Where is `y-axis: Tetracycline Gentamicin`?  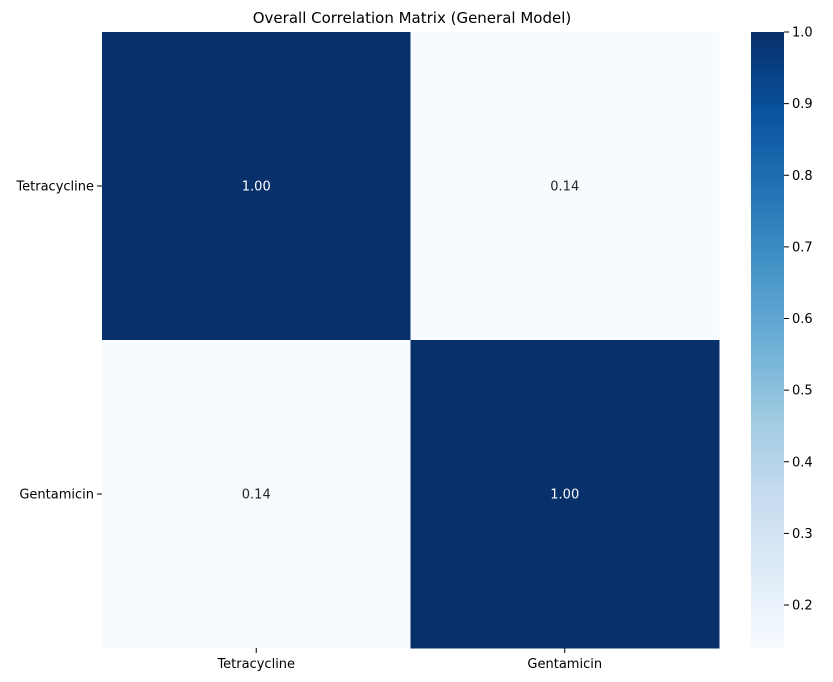
y-axis: Tetracycline Gentamicin is located at coordinates (58, 341).